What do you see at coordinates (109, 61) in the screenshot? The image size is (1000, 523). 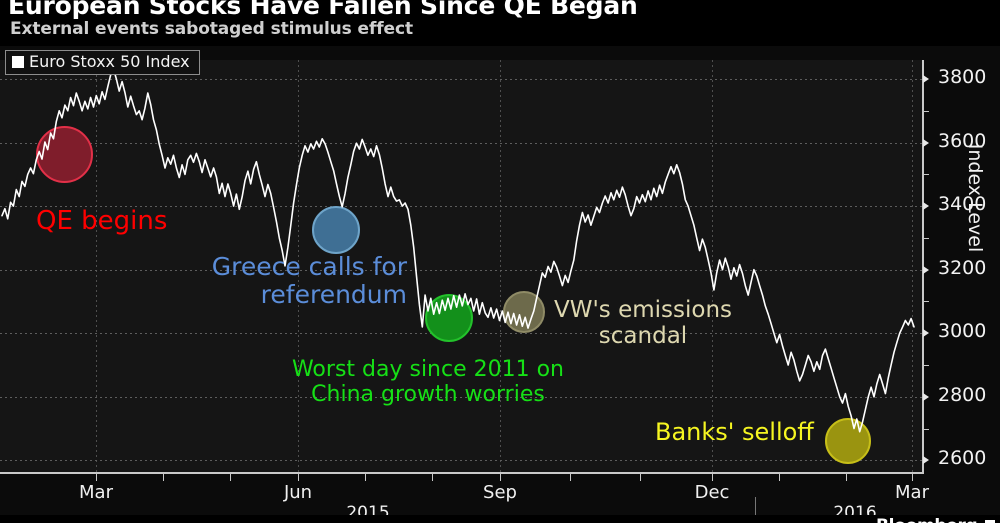 I see `legend-series-label: Euro Stoxx 50 Index` at bounding box center [109, 61].